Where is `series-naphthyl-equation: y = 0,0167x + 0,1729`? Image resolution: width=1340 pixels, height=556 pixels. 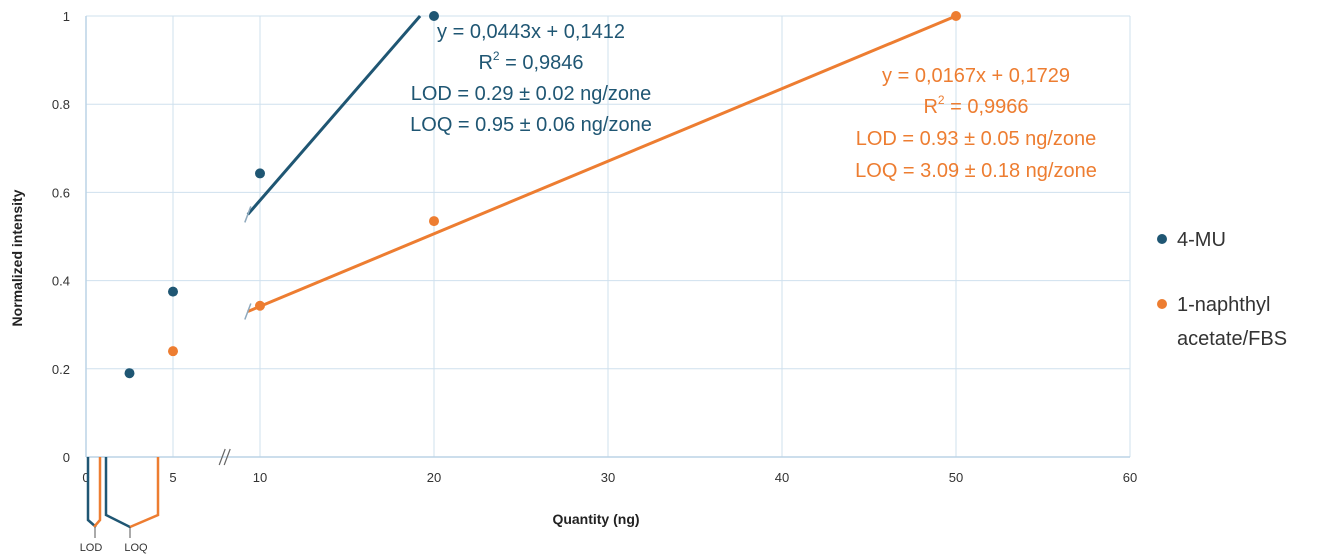
series-naphthyl-equation: y = 0,0167x + 0,1729 is located at coordinates (976, 76).